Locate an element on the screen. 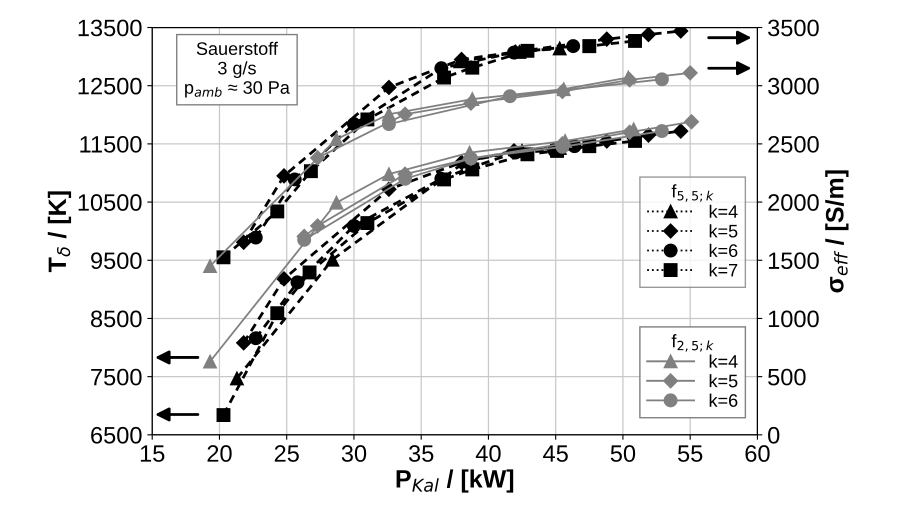 The height and width of the screenshot is (529, 906). x-tick-label: 50 is located at coordinates (623, 453).